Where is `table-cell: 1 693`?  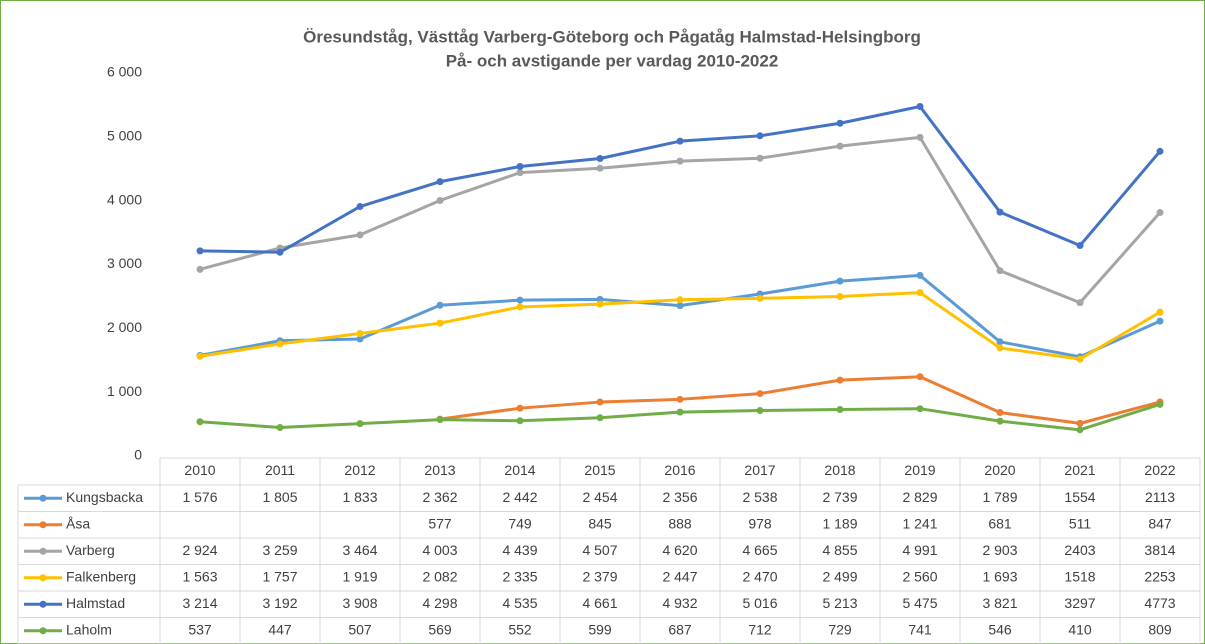 table-cell: 1 693 is located at coordinates (999, 576).